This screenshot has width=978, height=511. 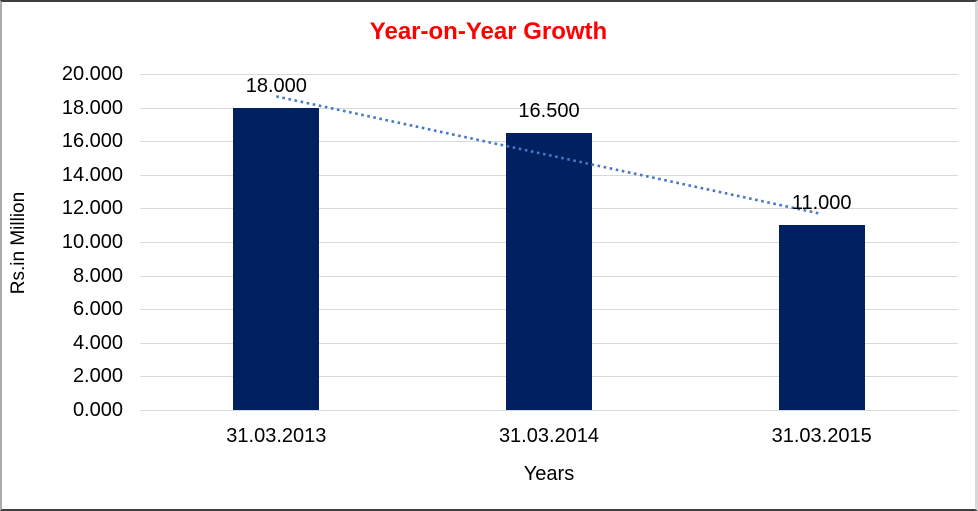 What do you see at coordinates (276, 85) in the screenshot?
I see `data-label: 18.000` at bounding box center [276, 85].